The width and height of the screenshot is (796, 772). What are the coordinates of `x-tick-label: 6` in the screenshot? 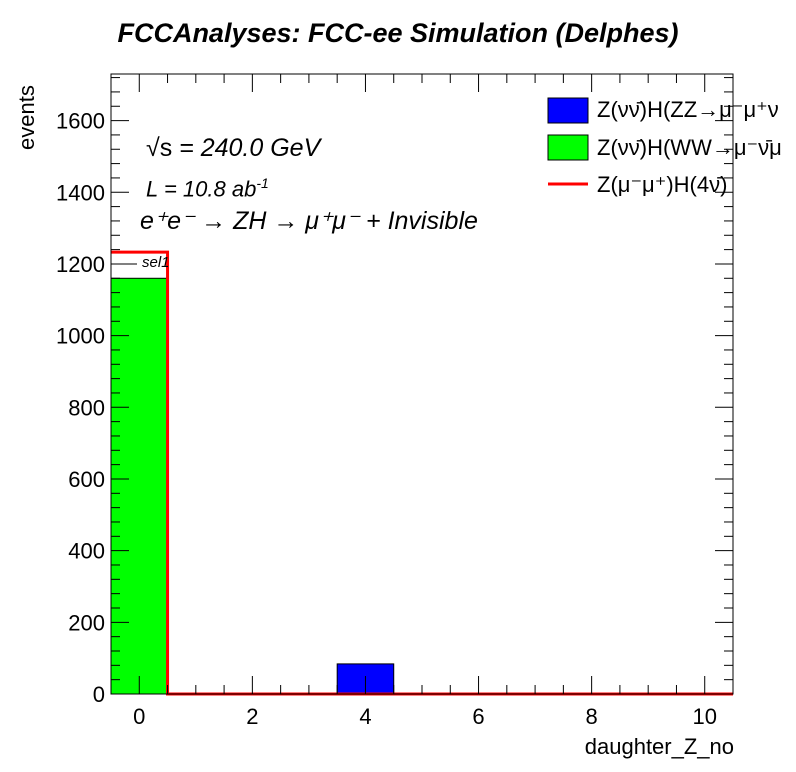 It's located at (478, 716).